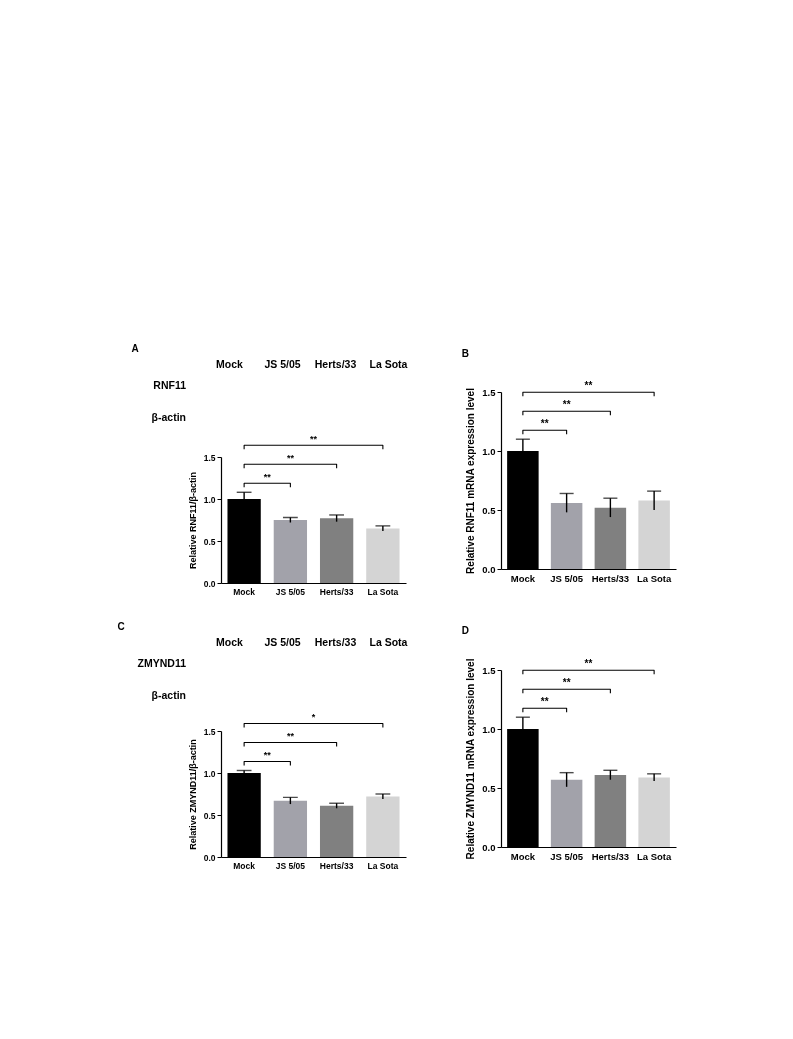 The height and width of the screenshot is (1039, 793). I want to click on y-axis-title: Relative ZMYND11/β-actin, so click(192, 794).